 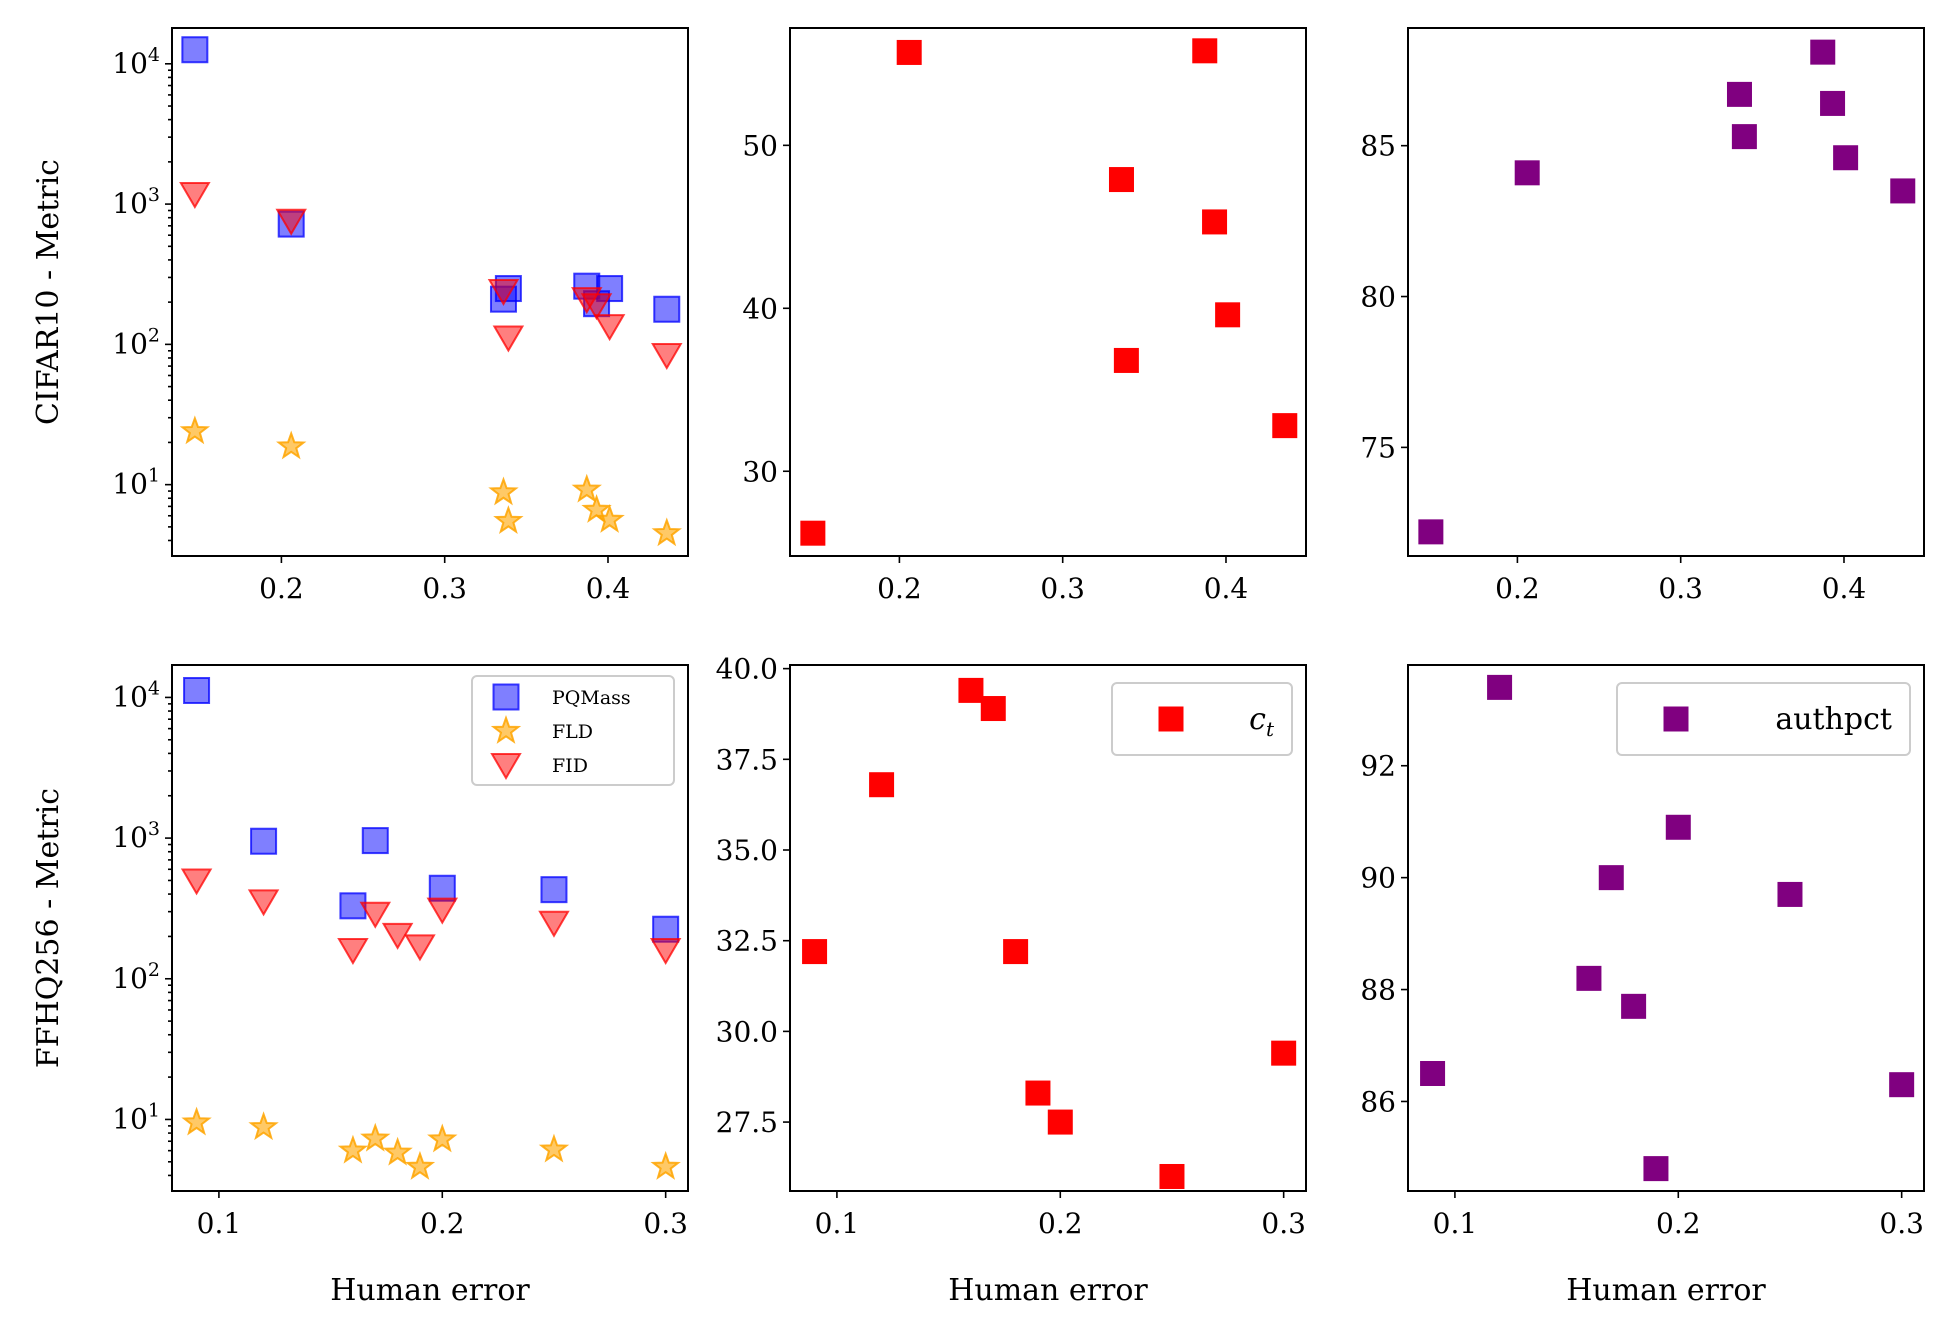 What do you see at coordinates (747, 941) in the screenshot?
I see `y-tick-label: 32.5` at bounding box center [747, 941].